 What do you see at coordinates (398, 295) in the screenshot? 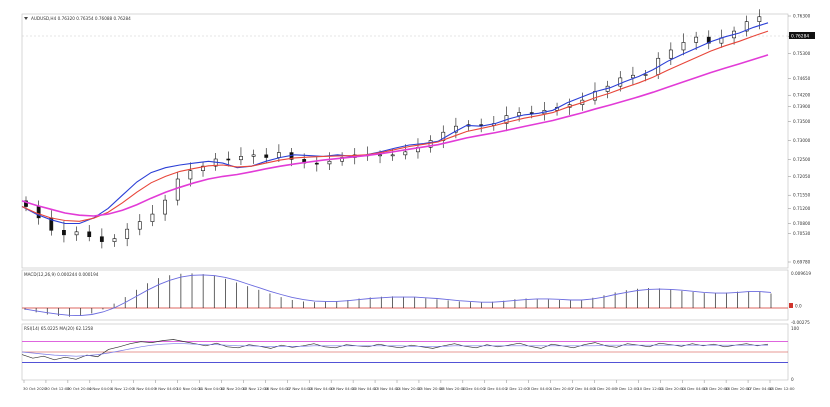
I see `macd-signal-line` at bounding box center [398, 295].